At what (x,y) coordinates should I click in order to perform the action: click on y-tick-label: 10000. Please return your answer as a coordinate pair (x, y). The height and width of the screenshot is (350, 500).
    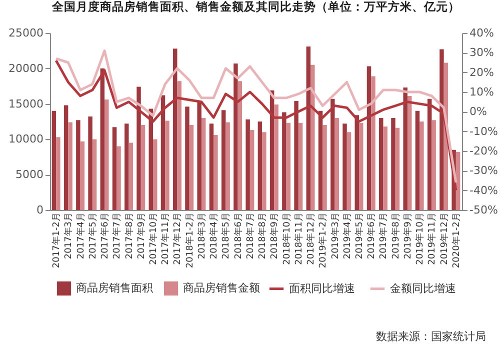
    Looking at the image, I should click on (26, 139).